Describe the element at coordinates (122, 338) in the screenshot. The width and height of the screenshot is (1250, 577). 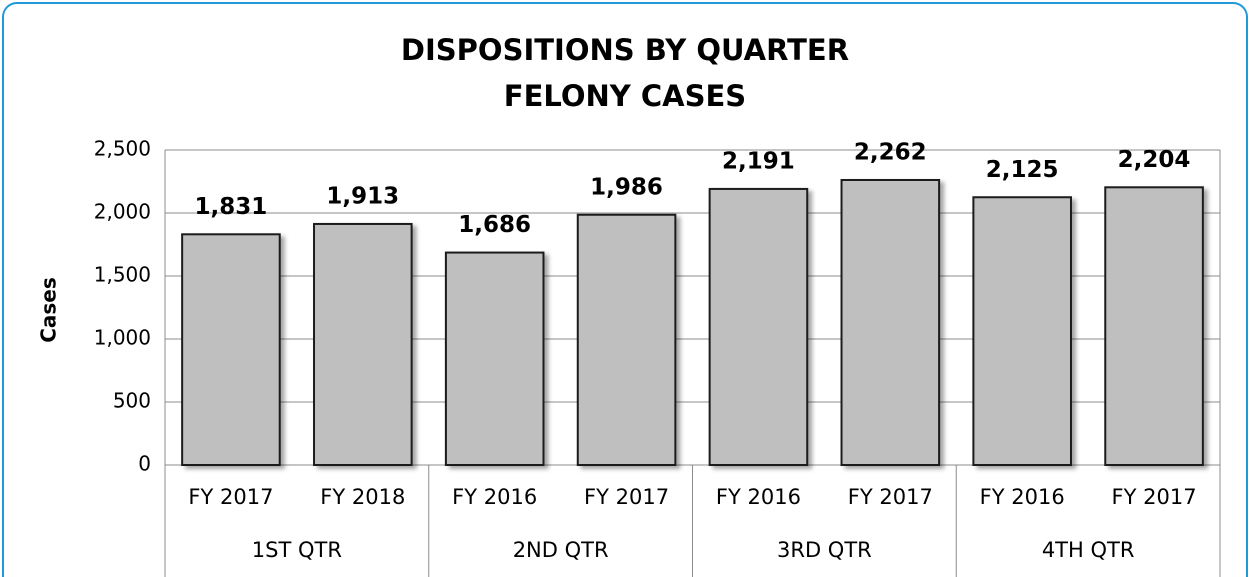
I see `y-tick-label: 1,000` at that location.